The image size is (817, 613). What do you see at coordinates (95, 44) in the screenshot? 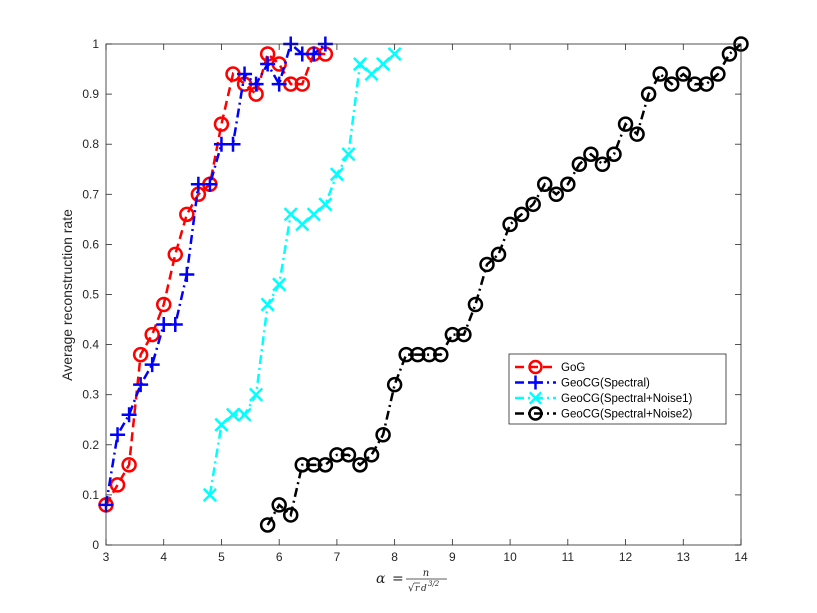
I see `y-tick-label: 1` at bounding box center [95, 44].